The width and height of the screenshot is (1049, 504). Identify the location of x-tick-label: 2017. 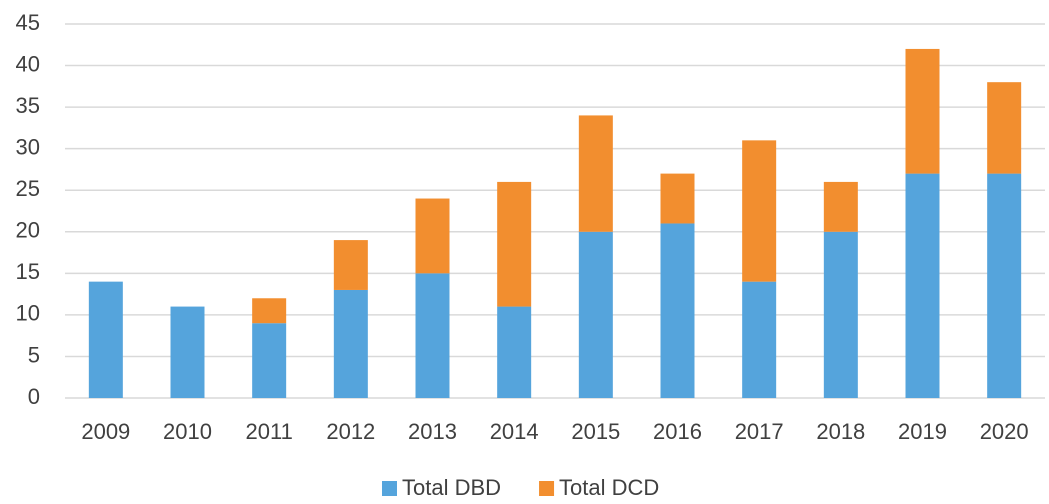
(759, 431).